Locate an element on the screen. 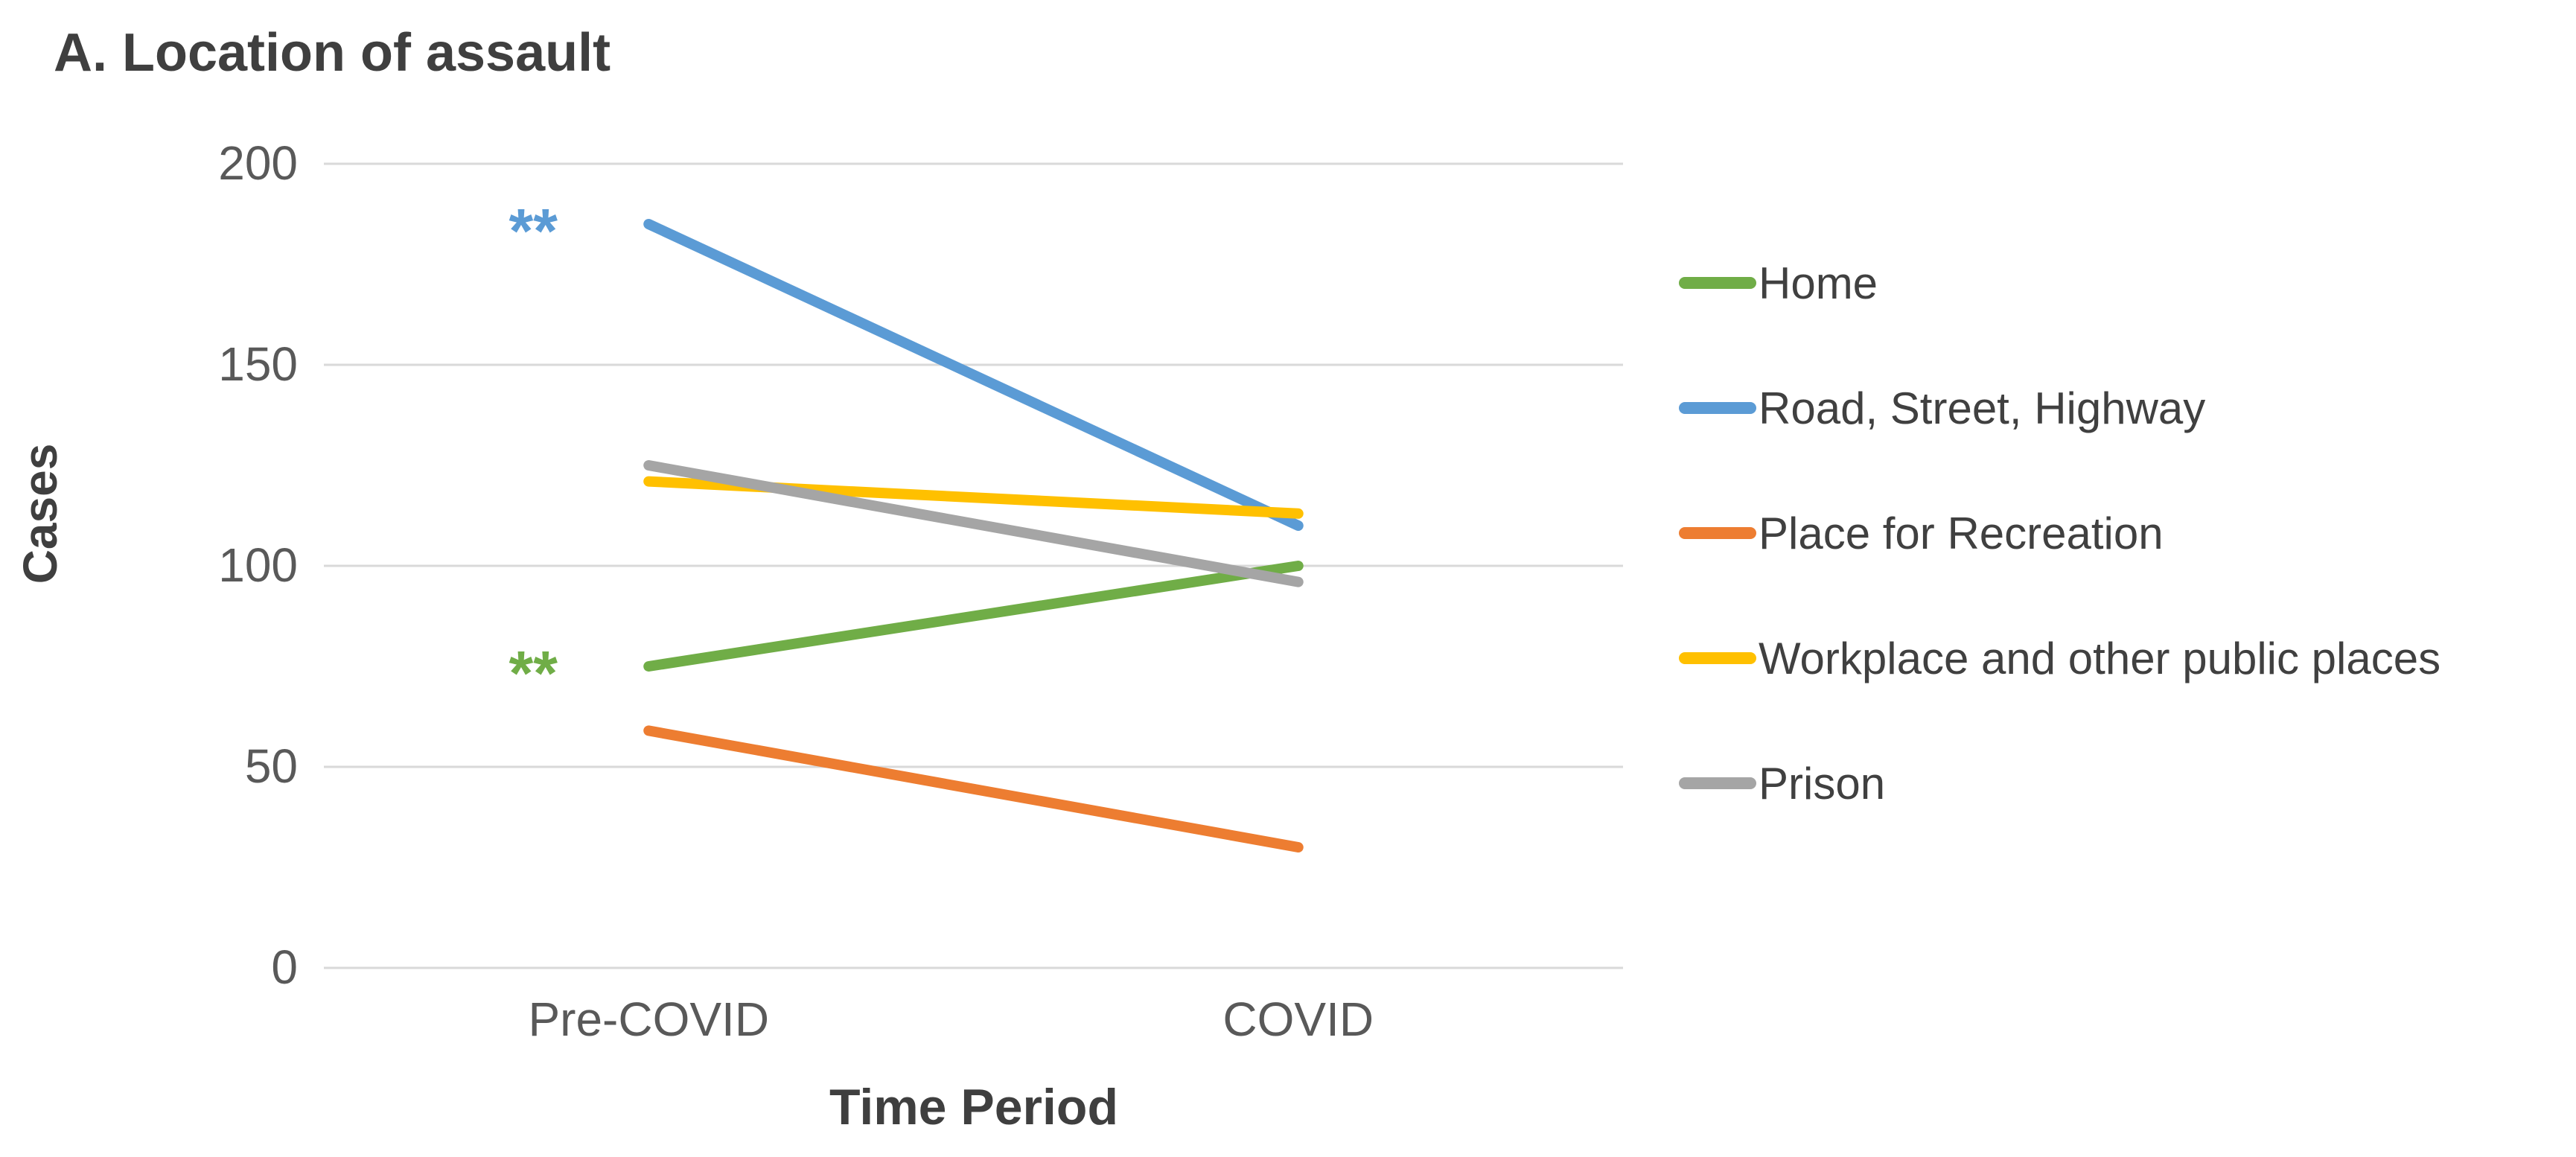  legend-swatch-workplace-and-other-public-places is located at coordinates (1717, 658).